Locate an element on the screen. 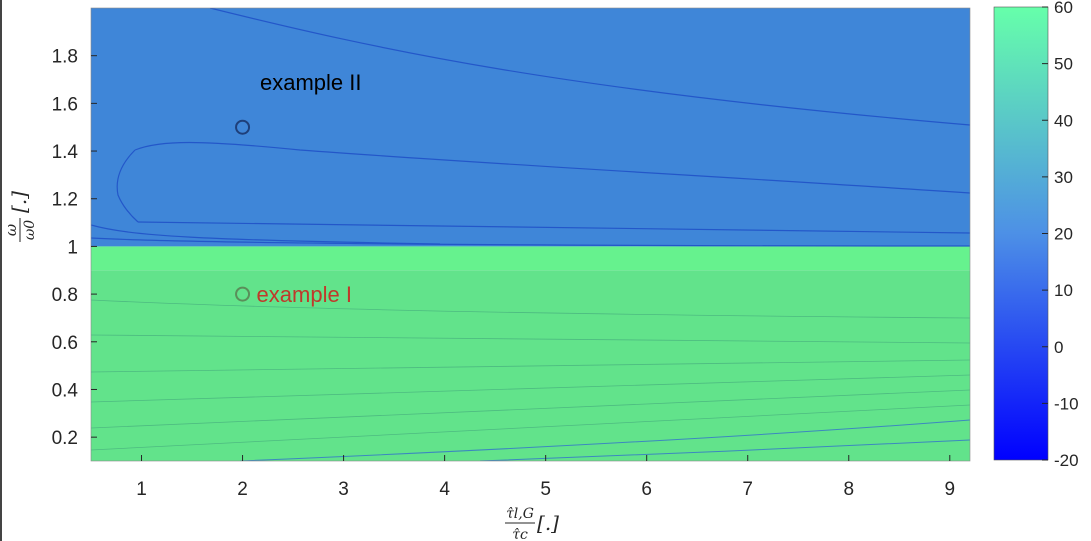  svg-text: ω0 is located at coordinates (30, 230).